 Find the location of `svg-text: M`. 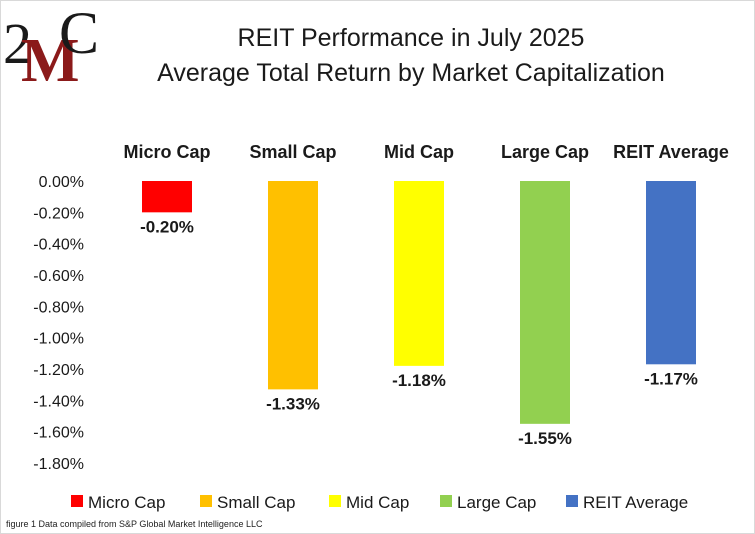

svg-text: M is located at coordinates (50, 56).